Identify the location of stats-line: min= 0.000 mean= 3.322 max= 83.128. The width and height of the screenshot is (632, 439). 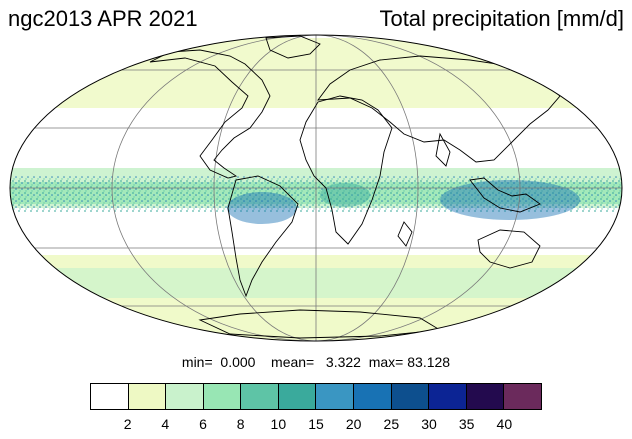
(316, 362).